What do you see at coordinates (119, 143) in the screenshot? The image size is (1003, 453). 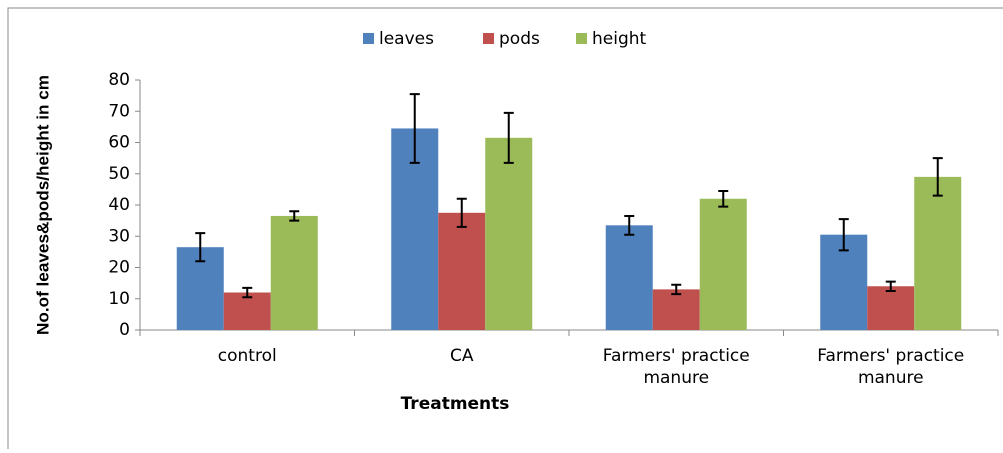 I see `y-tick-label: 60` at bounding box center [119, 143].